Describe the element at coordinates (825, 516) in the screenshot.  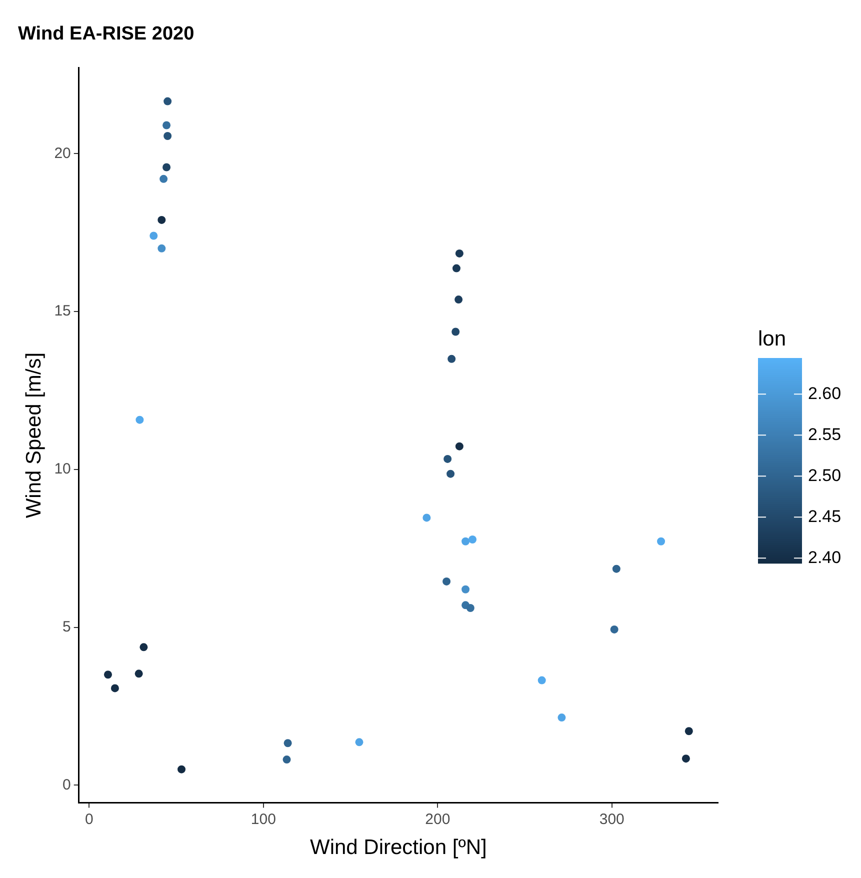
I see `color-bar-label: 2.45` at that location.